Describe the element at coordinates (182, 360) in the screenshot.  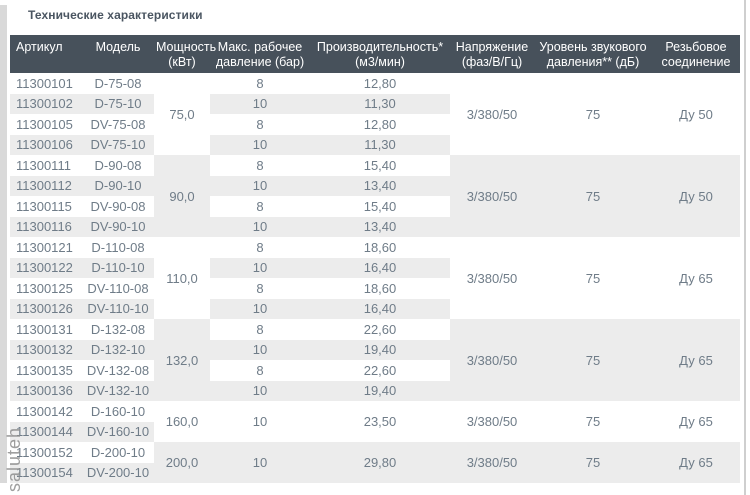
I see `power-cell: 132,0` at that location.